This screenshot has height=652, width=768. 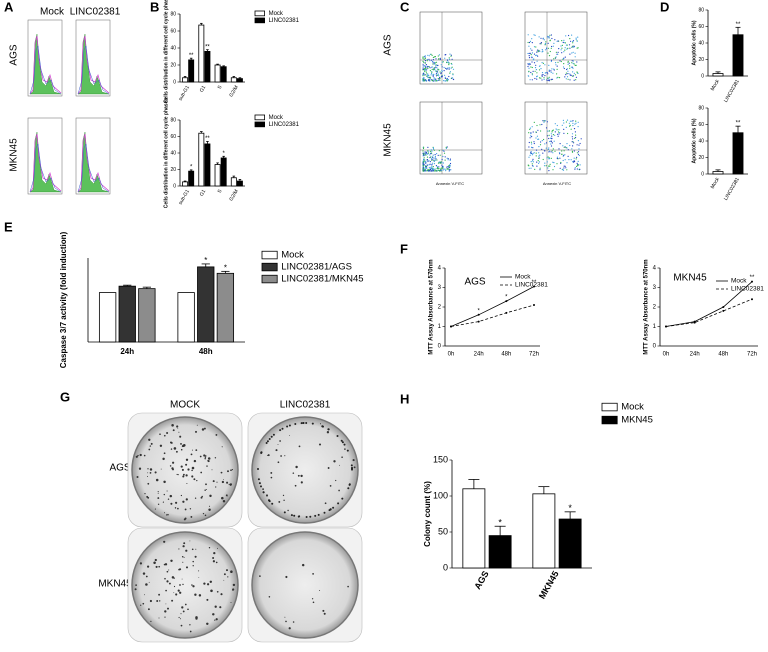 What do you see at coordinates (185, 405) in the screenshot?
I see `column-label: MOCK` at bounding box center [185, 405].